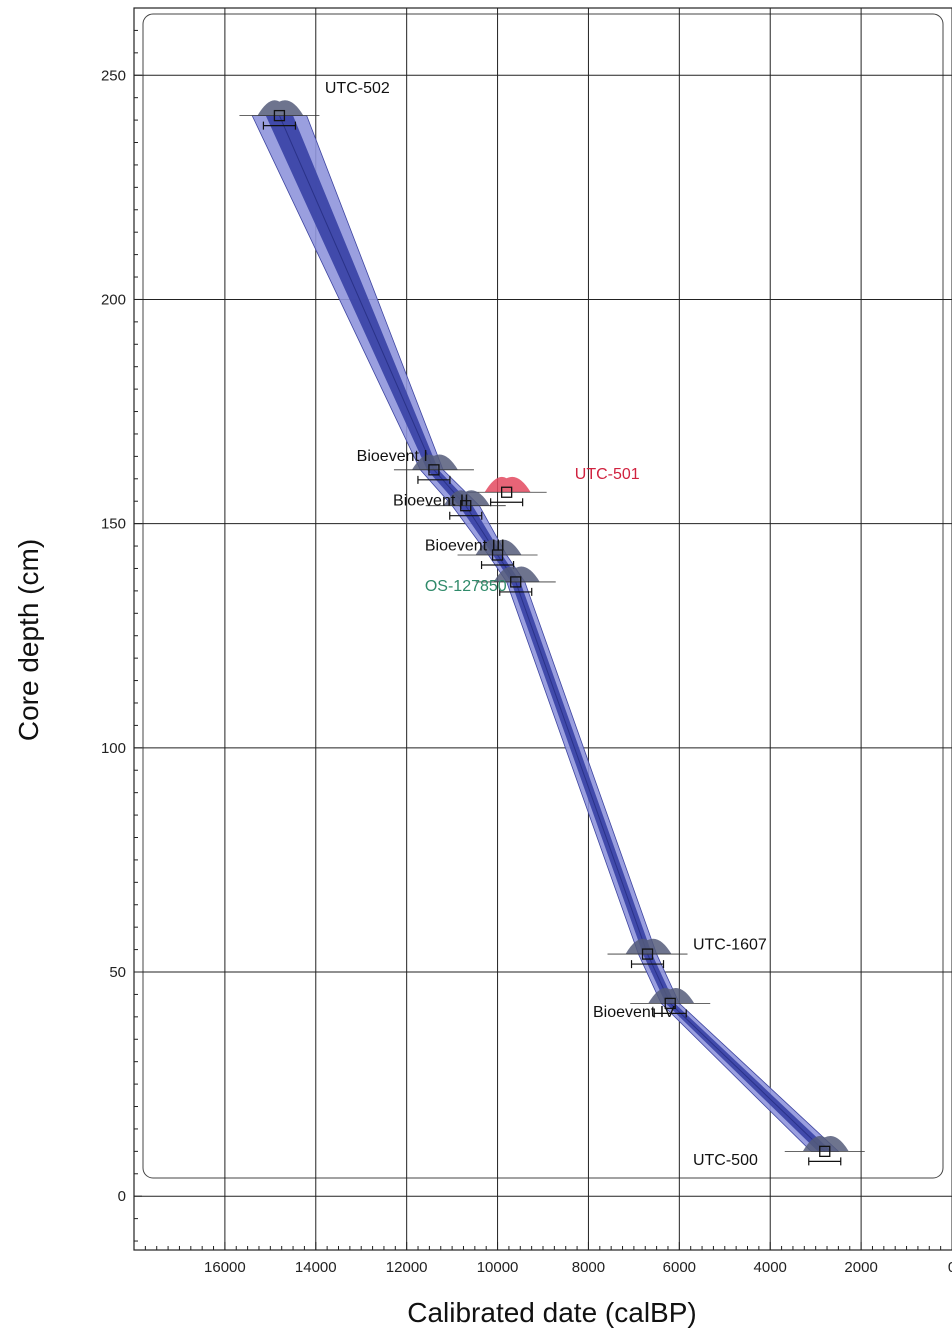 This screenshot has height=1333, width=952. Describe the element at coordinates (725, 1160) in the screenshot. I see `date-label: UTC-500` at that location.